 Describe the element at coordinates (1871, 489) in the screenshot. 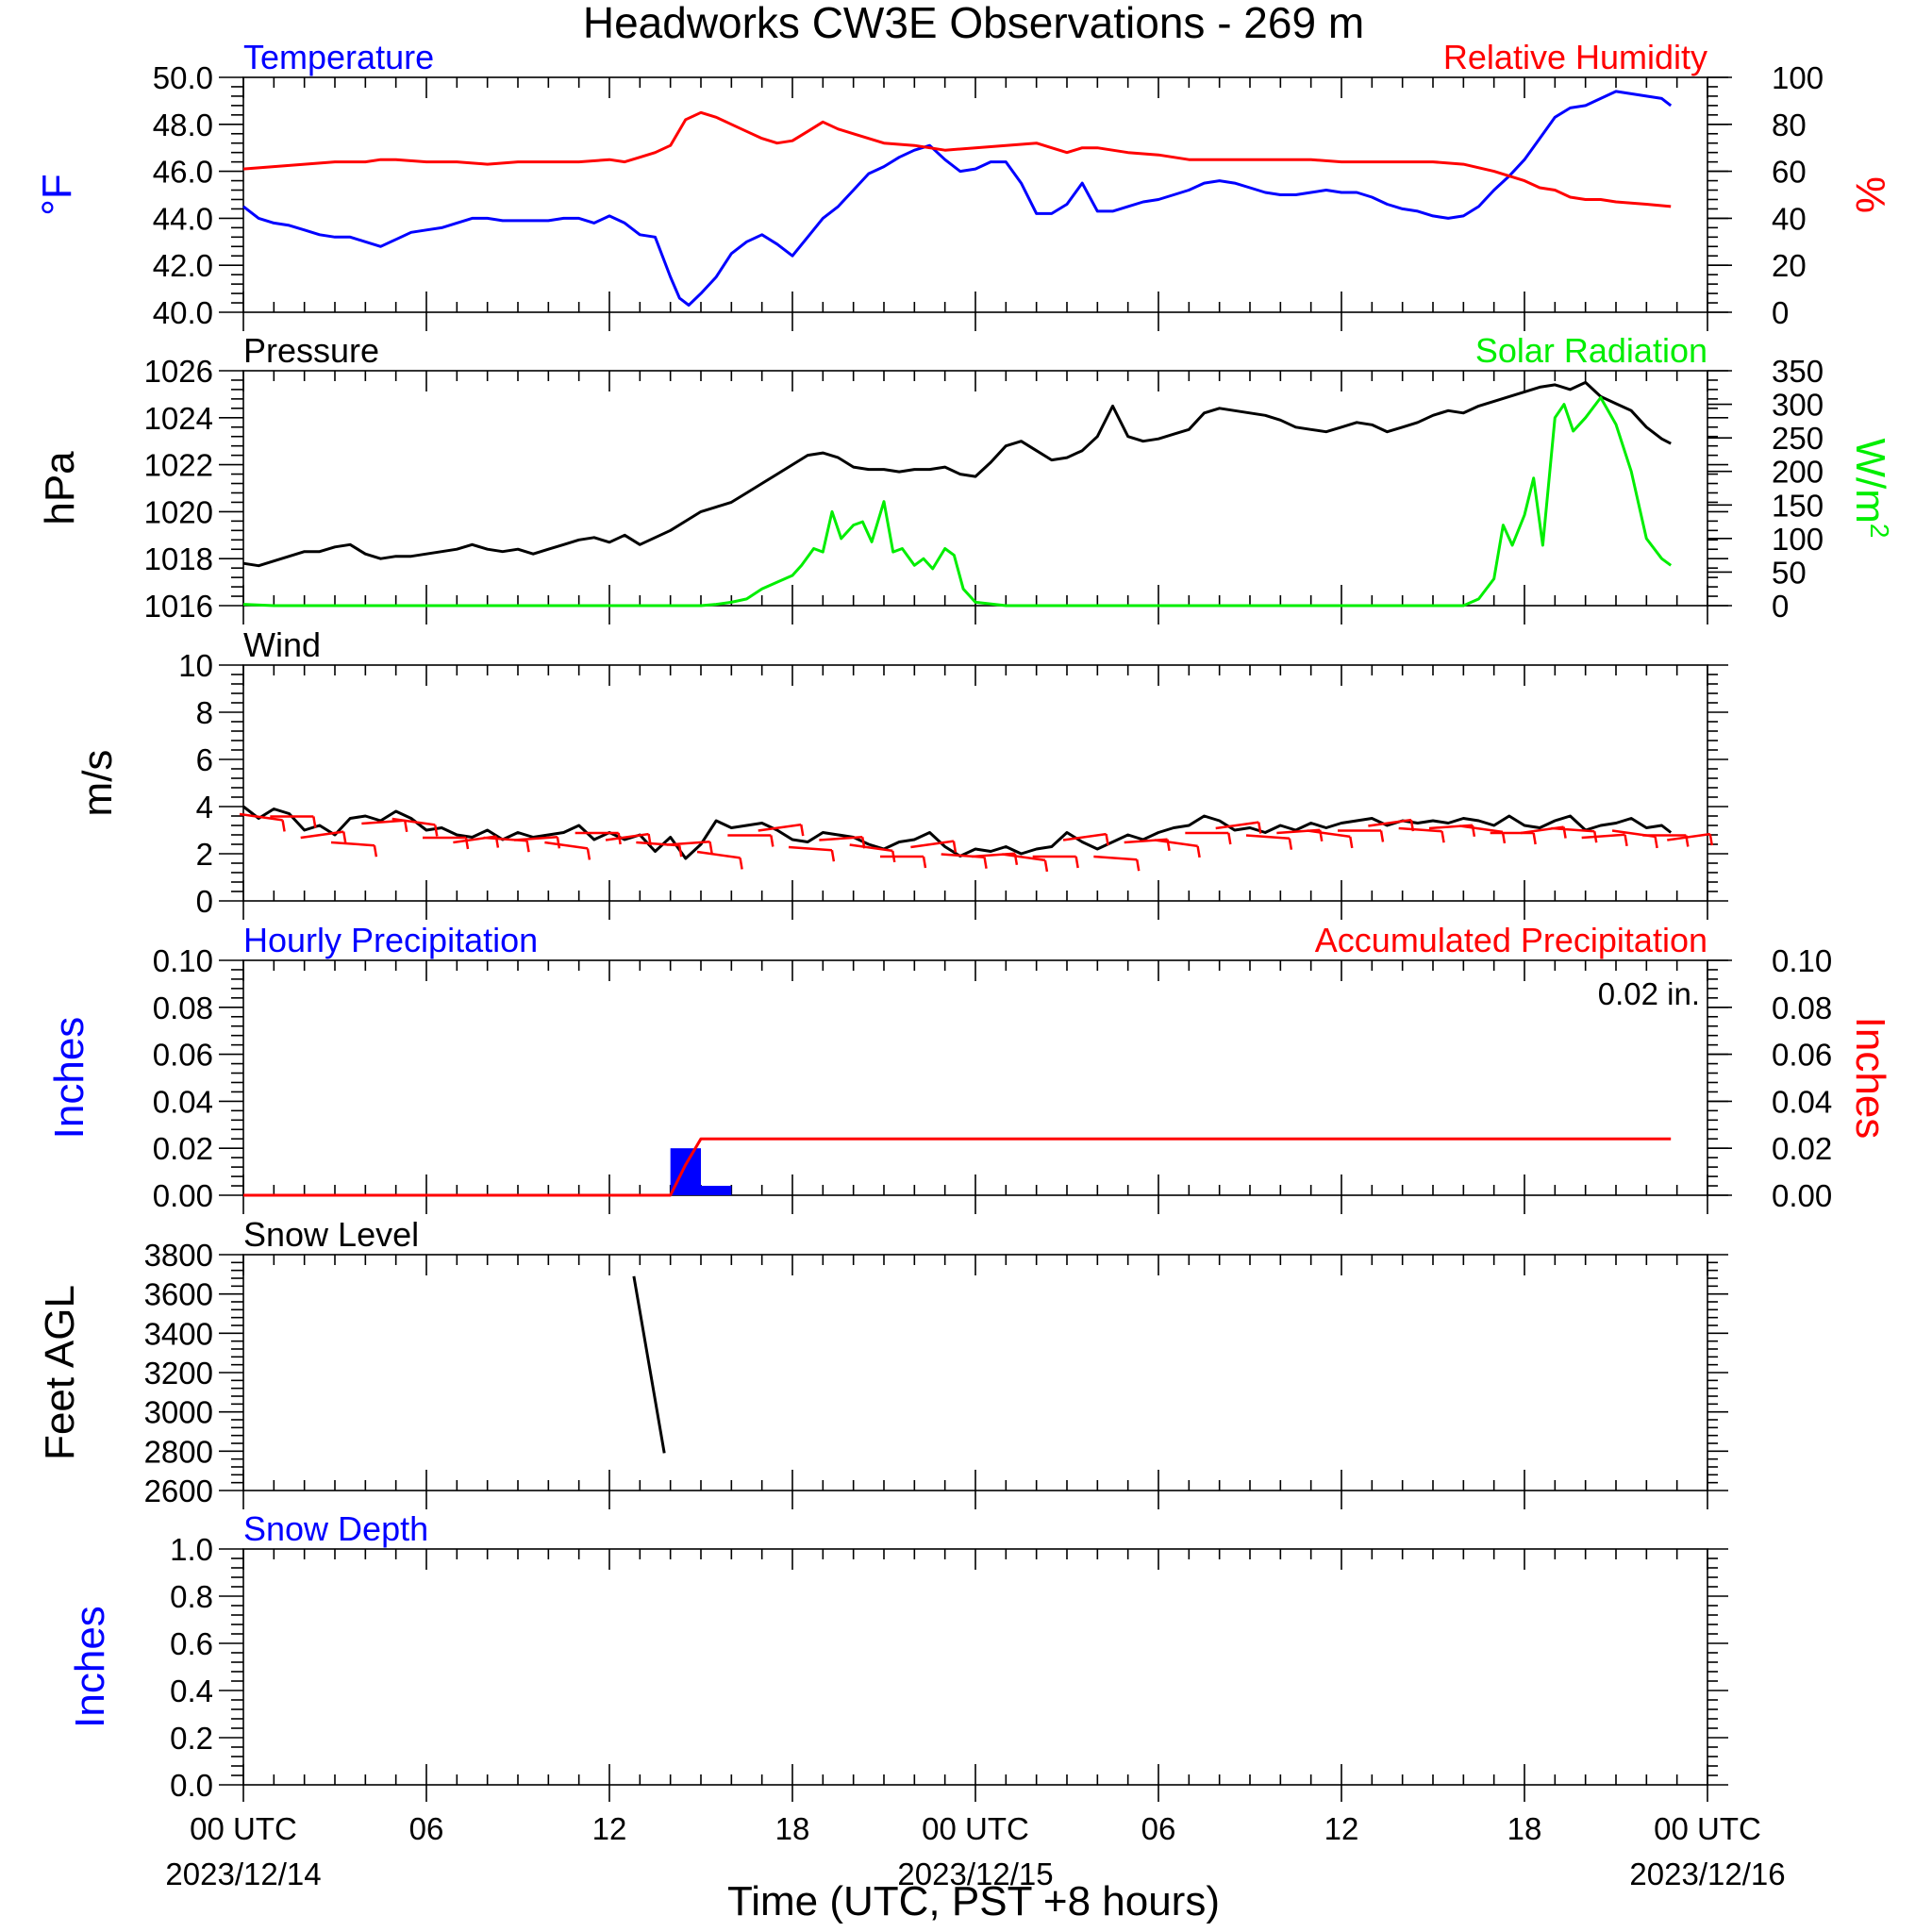

I see `y-axis-title-right: W/m2` at that location.